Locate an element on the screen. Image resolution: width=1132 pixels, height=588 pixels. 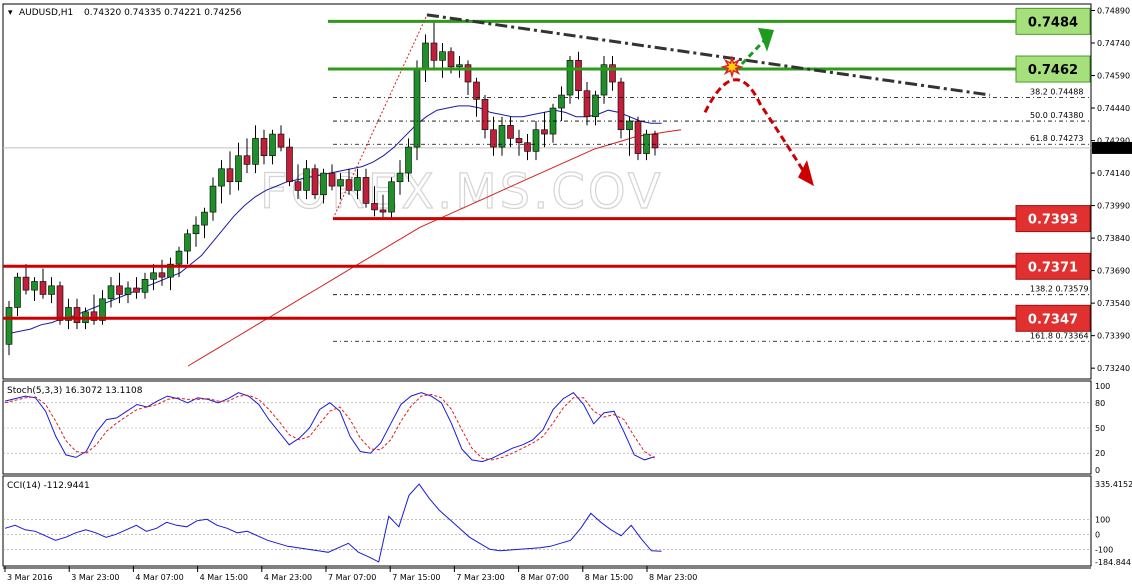
price-tick-label: 0.74290 is located at coordinates (1113, 141).